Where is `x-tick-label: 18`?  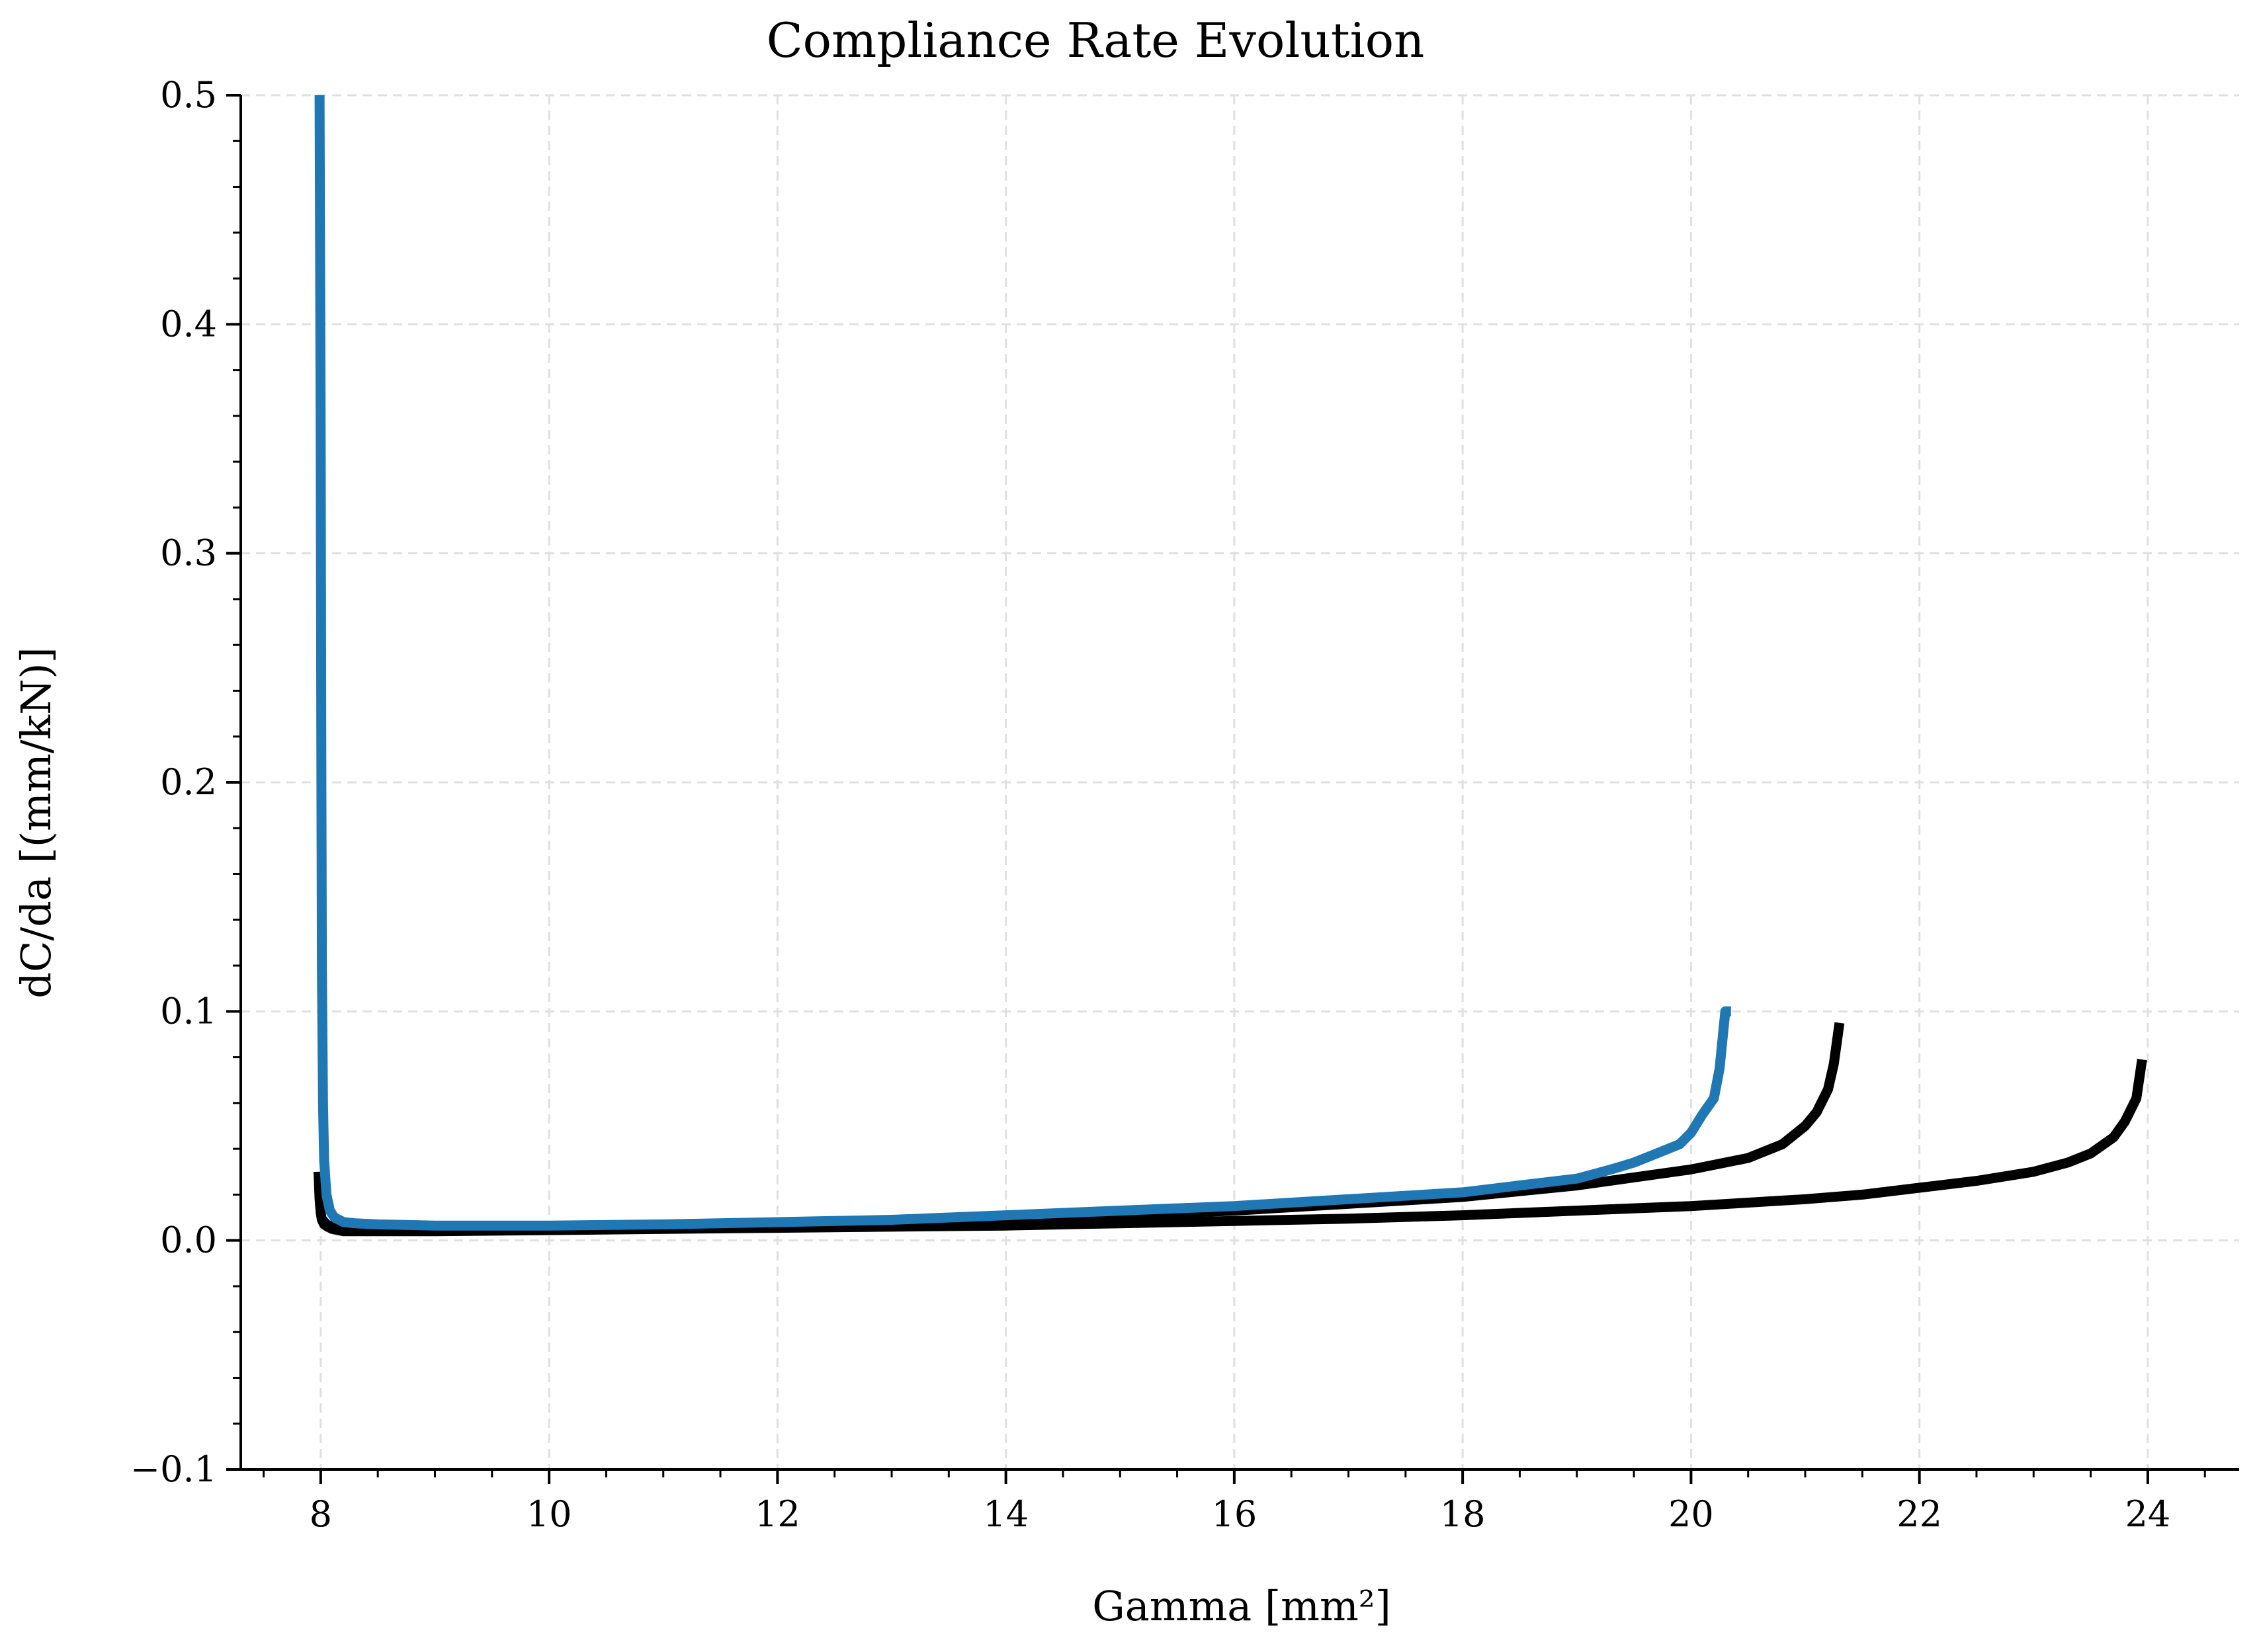
x-tick-label: 18 is located at coordinates (1463, 1514).